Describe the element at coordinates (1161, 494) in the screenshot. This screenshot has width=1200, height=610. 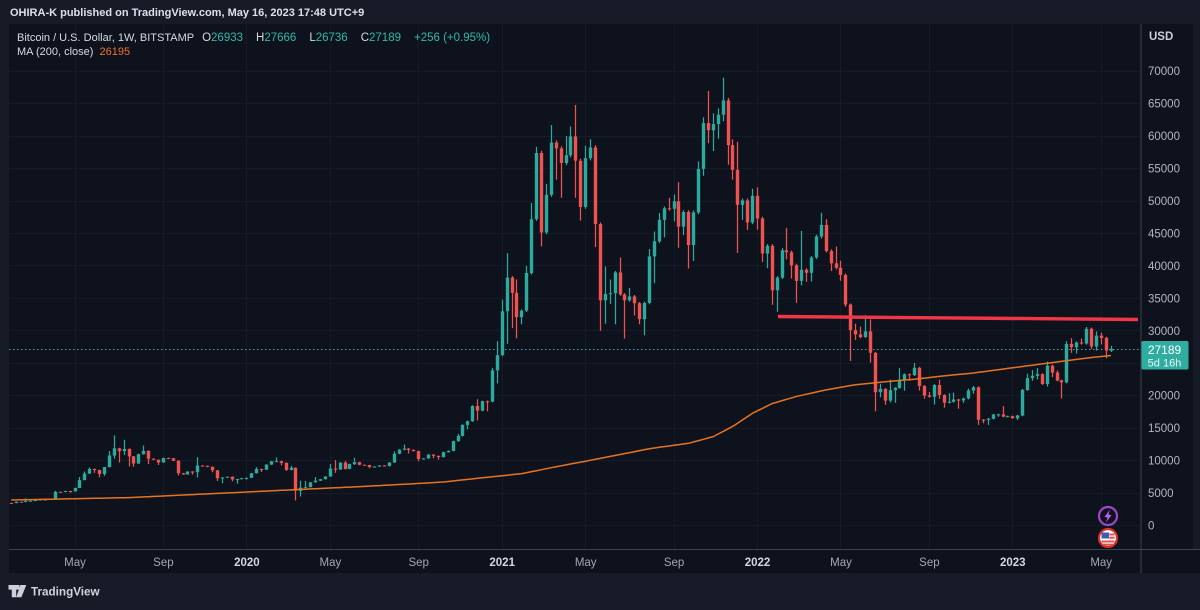
I see `svg-text: 5000` at that location.